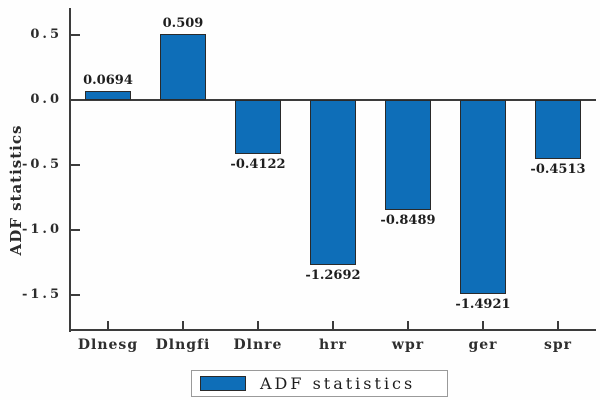  I want to click on bar-wpr, so click(408, 155).